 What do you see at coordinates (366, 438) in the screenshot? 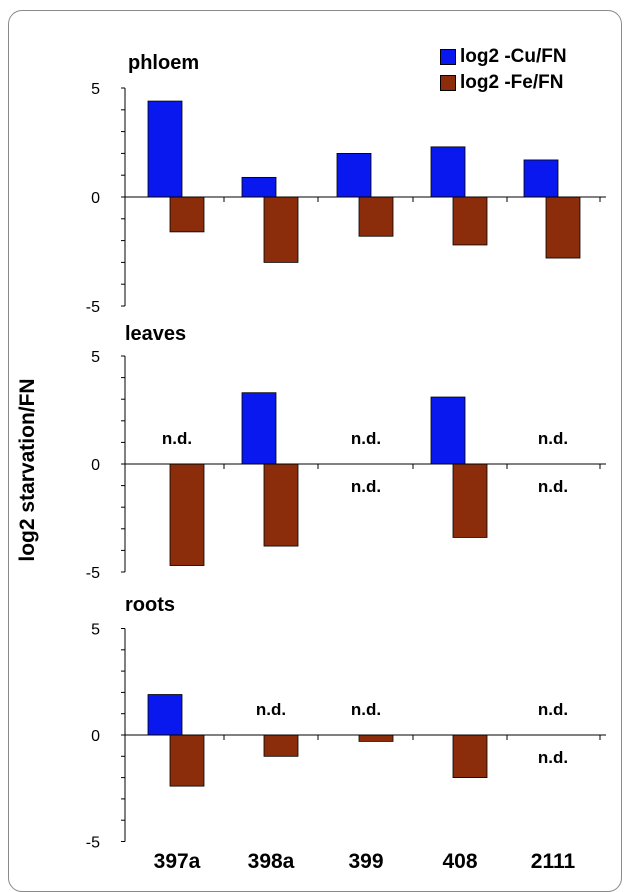
I see `nd-annotation-leaves-399-cu: n.d.` at bounding box center [366, 438].